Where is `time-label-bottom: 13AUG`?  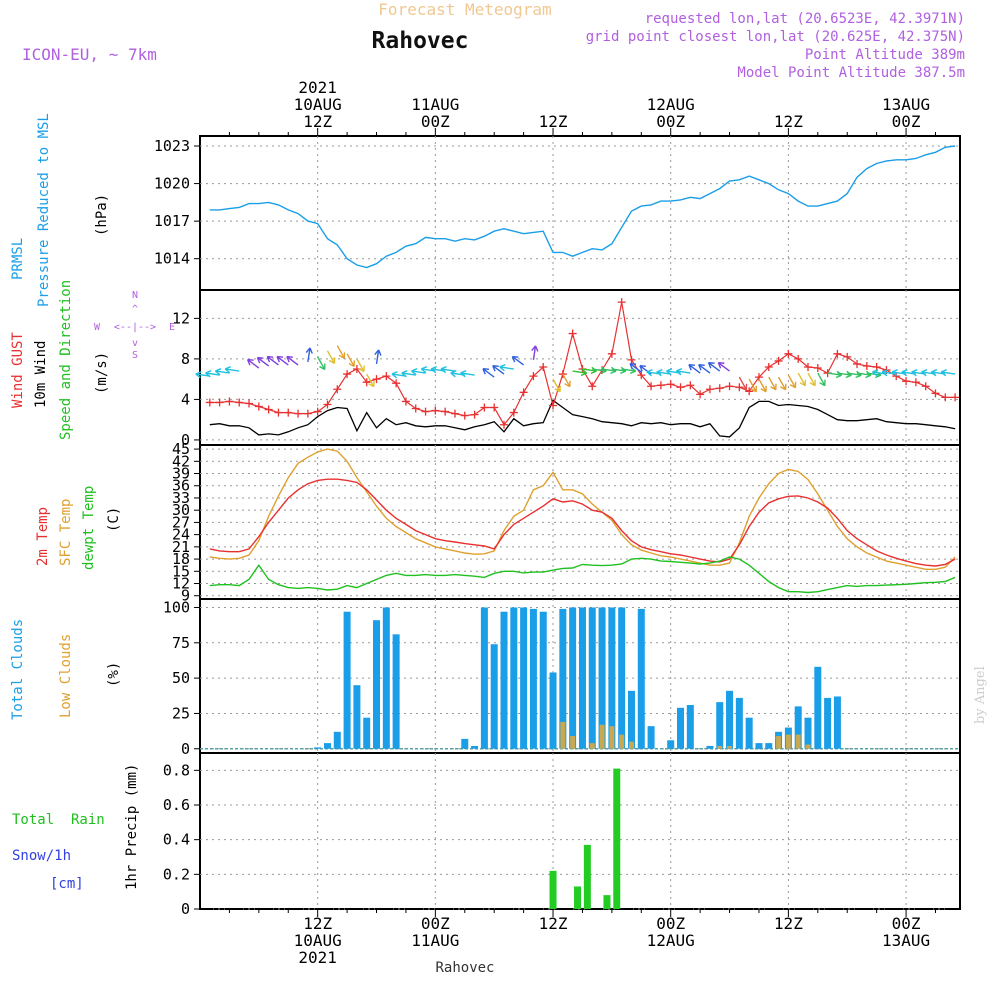
time-label-bottom: 13AUG is located at coordinates (906, 940).